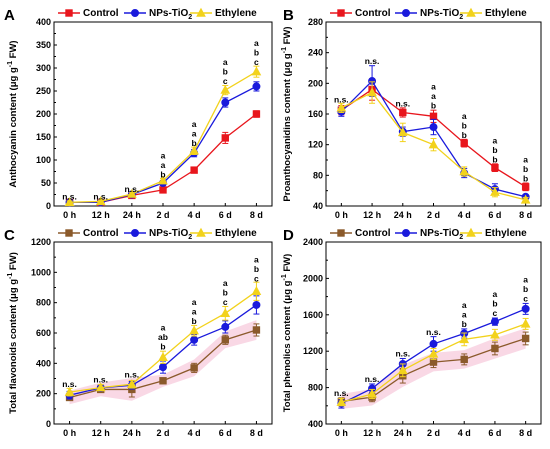 This screenshot has width=550, height=449. What do you see at coordinates (163, 337) in the screenshot?
I see `significance-label: ab` at bounding box center [163, 337].